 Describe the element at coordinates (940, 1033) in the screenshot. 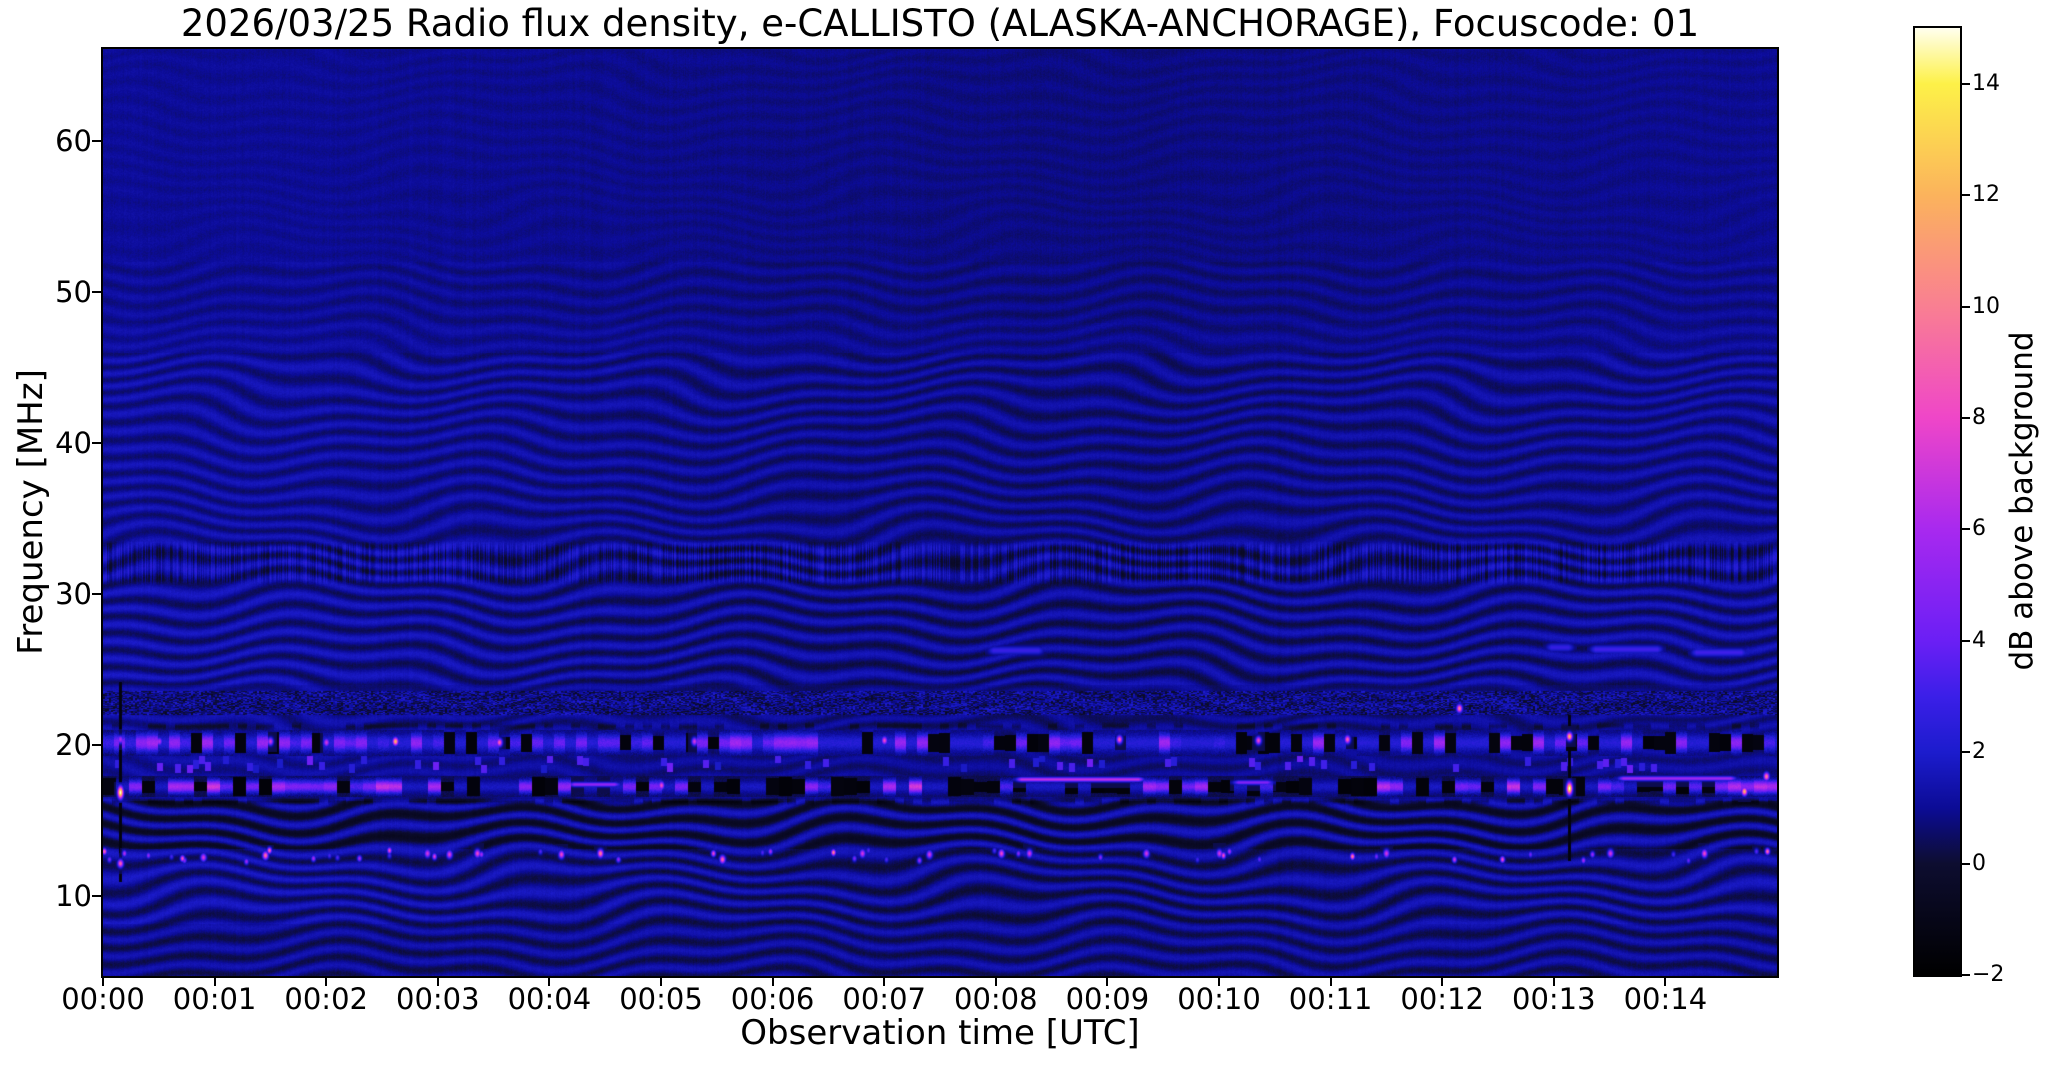

I see `x-axis-label: Observation time [UTC]` at that location.